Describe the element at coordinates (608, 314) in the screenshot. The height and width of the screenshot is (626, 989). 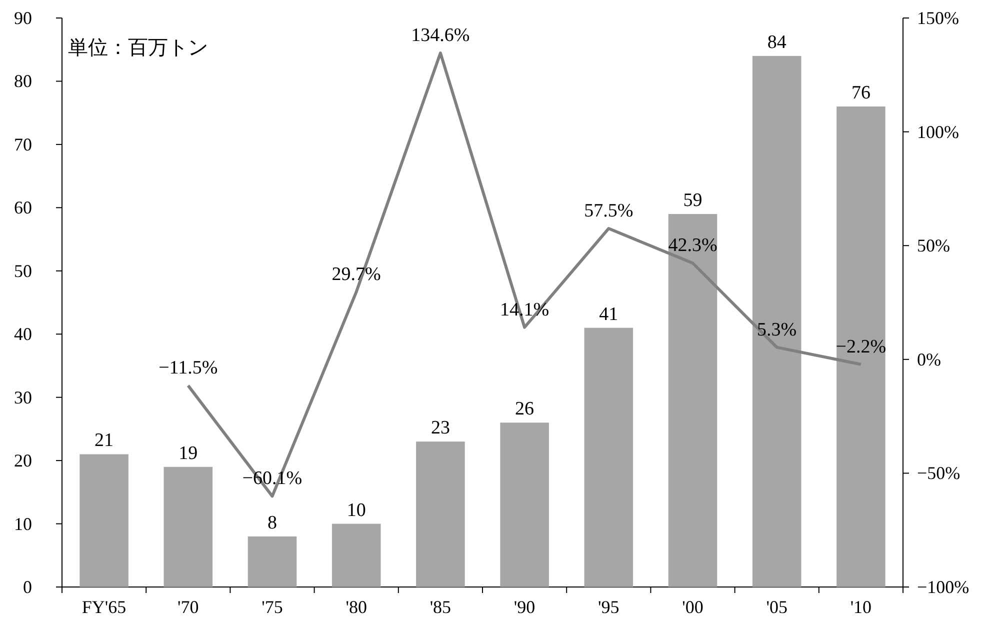
I see `data-label: 41` at that location.